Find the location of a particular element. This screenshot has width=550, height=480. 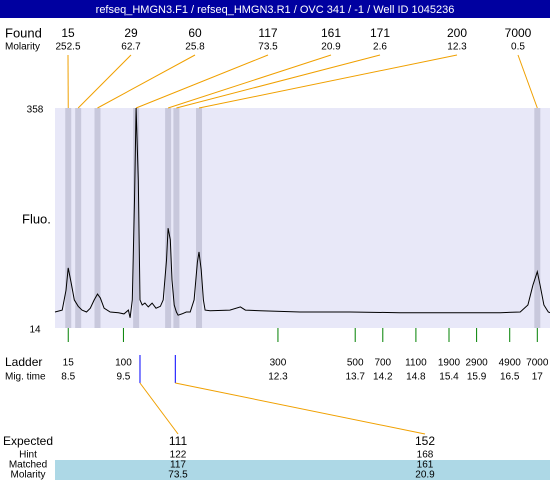

matched-size: 161 is located at coordinates (425, 465).